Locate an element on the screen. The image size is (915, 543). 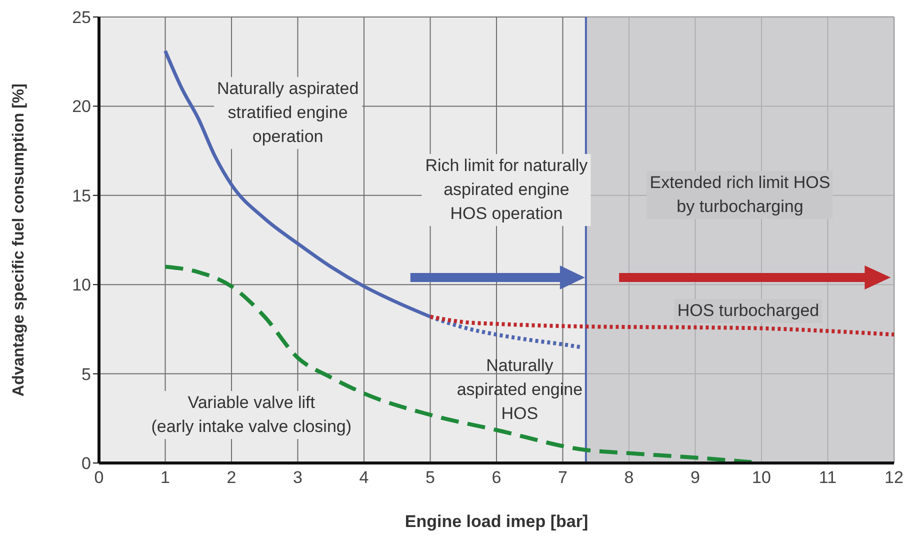
x-tick-label: 2 is located at coordinates (231, 478).